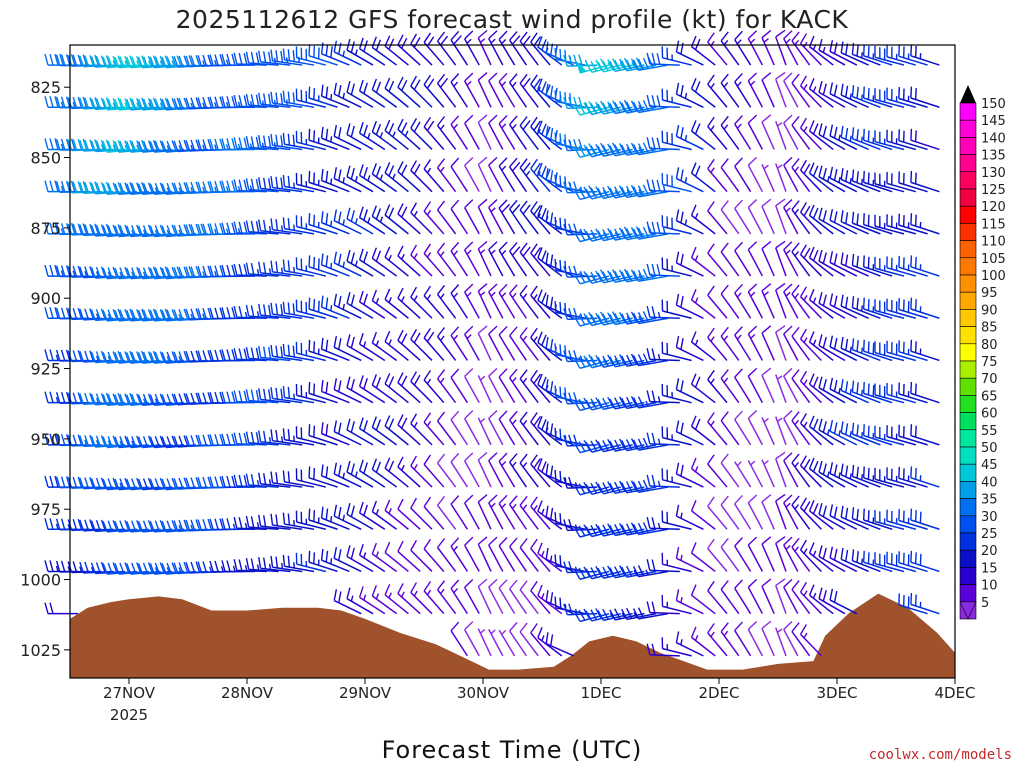 The width and height of the screenshot is (1024, 768). What do you see at coordinates (718, 693) in the screenshot?
I see `x-axis-tick-label: 2DEC` at bounding box center [718, 693].